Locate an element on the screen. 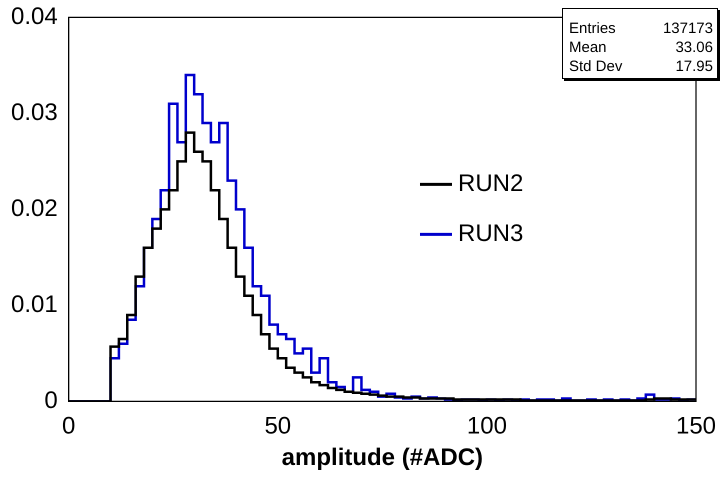 The image size is (726, 477). annotation: Mean is located at coordinates (588, 47).